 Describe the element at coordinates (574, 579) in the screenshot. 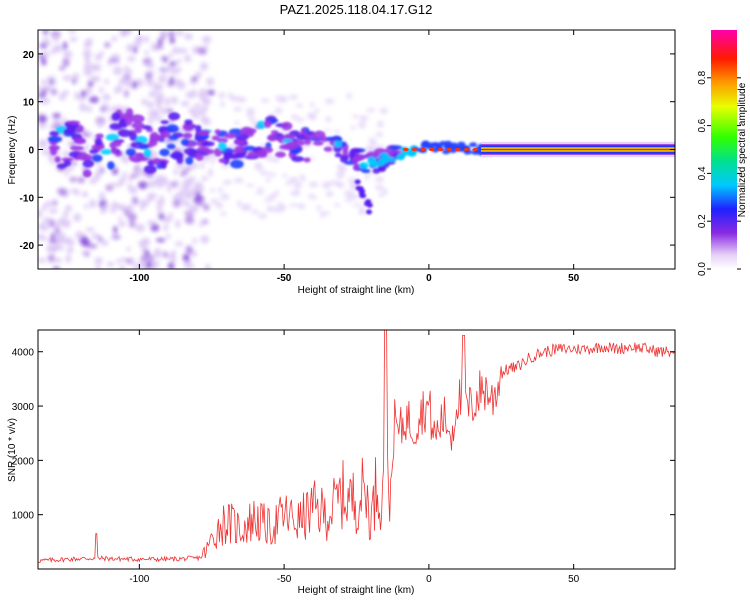

I see `snr-x-tick-label: 50` at that location.